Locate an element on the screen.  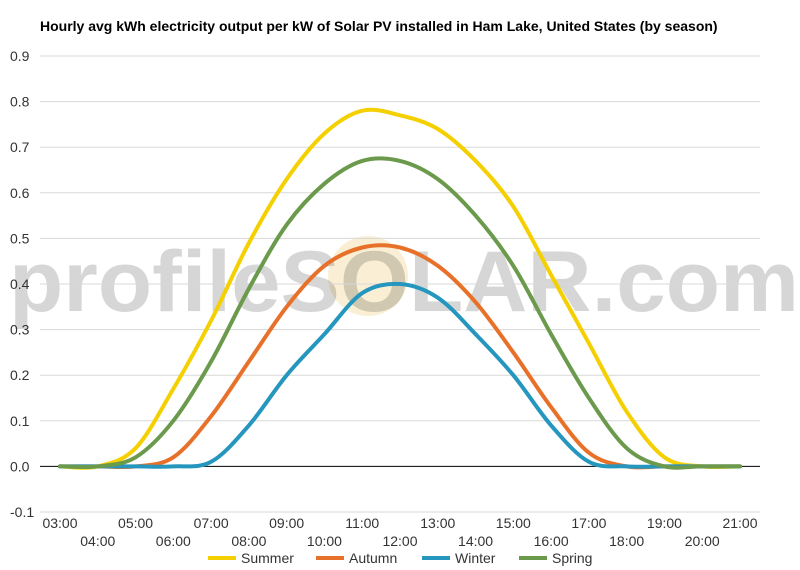
x-tick-label: 09:00 is located at coordinates (286, 523).